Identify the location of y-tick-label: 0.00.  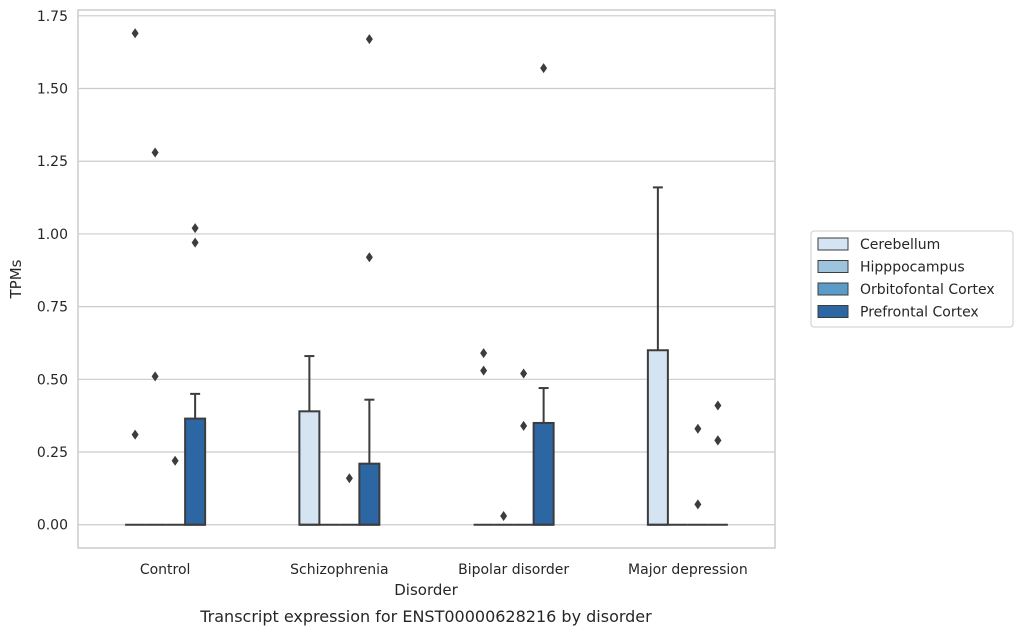
(52, 526).